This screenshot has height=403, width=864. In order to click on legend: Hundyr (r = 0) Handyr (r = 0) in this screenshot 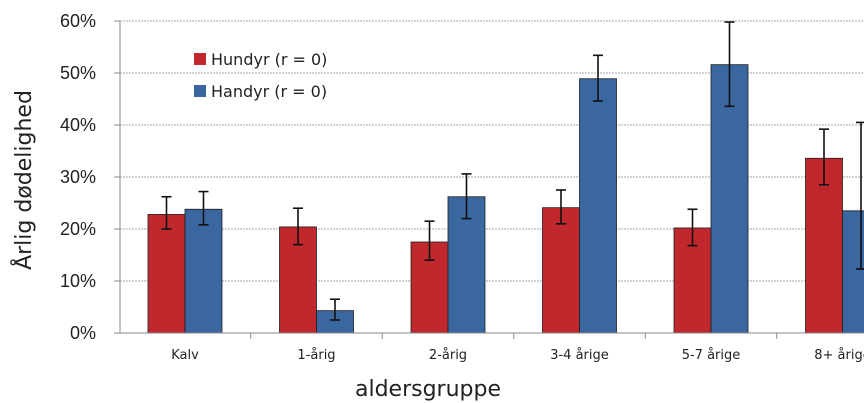, I will do `click(260, 75)`.